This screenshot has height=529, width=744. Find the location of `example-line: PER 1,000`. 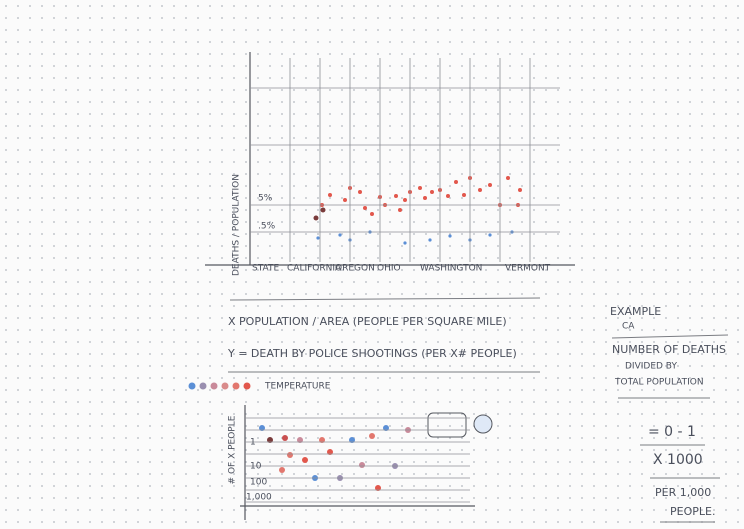

example-line: PER 1,000 is located at coordinates (683, 492).